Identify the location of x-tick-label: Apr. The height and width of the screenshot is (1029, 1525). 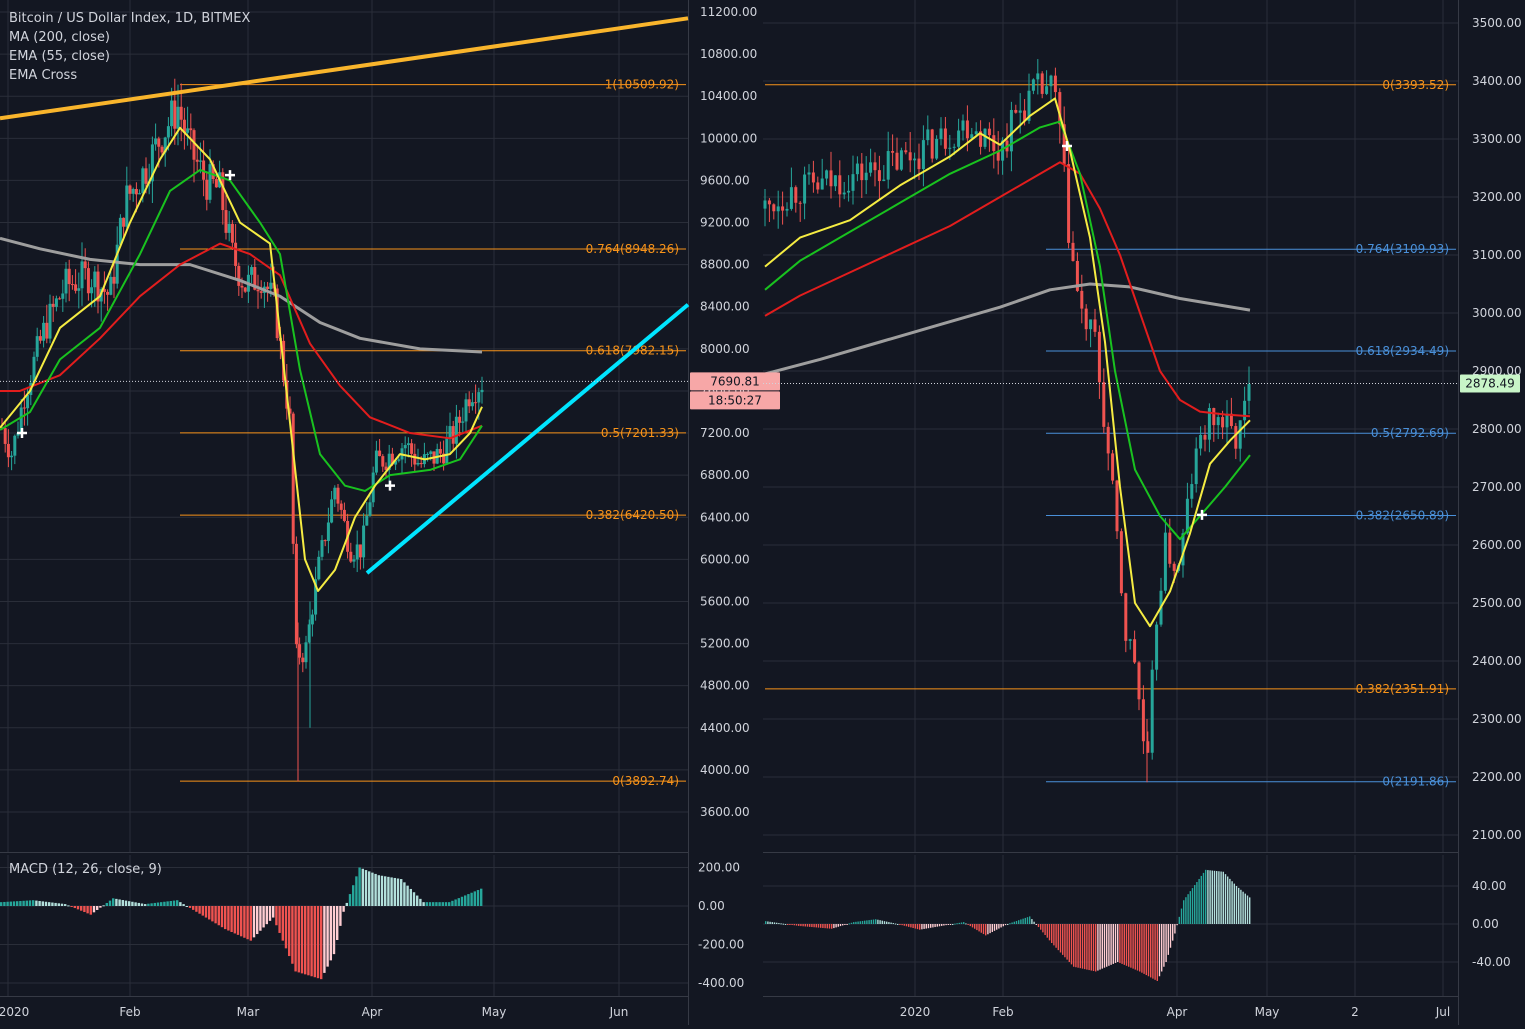
(372, 1012).